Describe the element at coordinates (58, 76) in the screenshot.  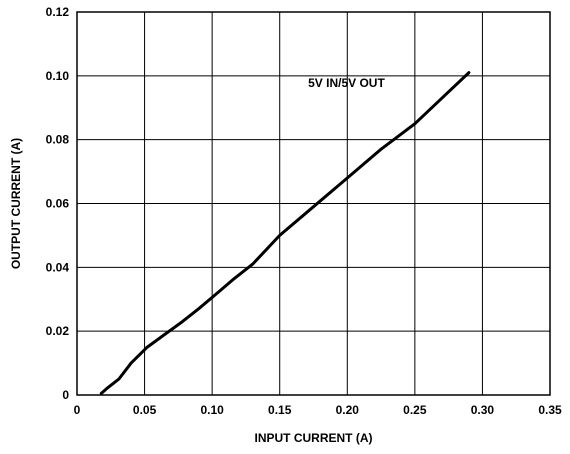
I see `y-tick-label: 0.10` at that location.